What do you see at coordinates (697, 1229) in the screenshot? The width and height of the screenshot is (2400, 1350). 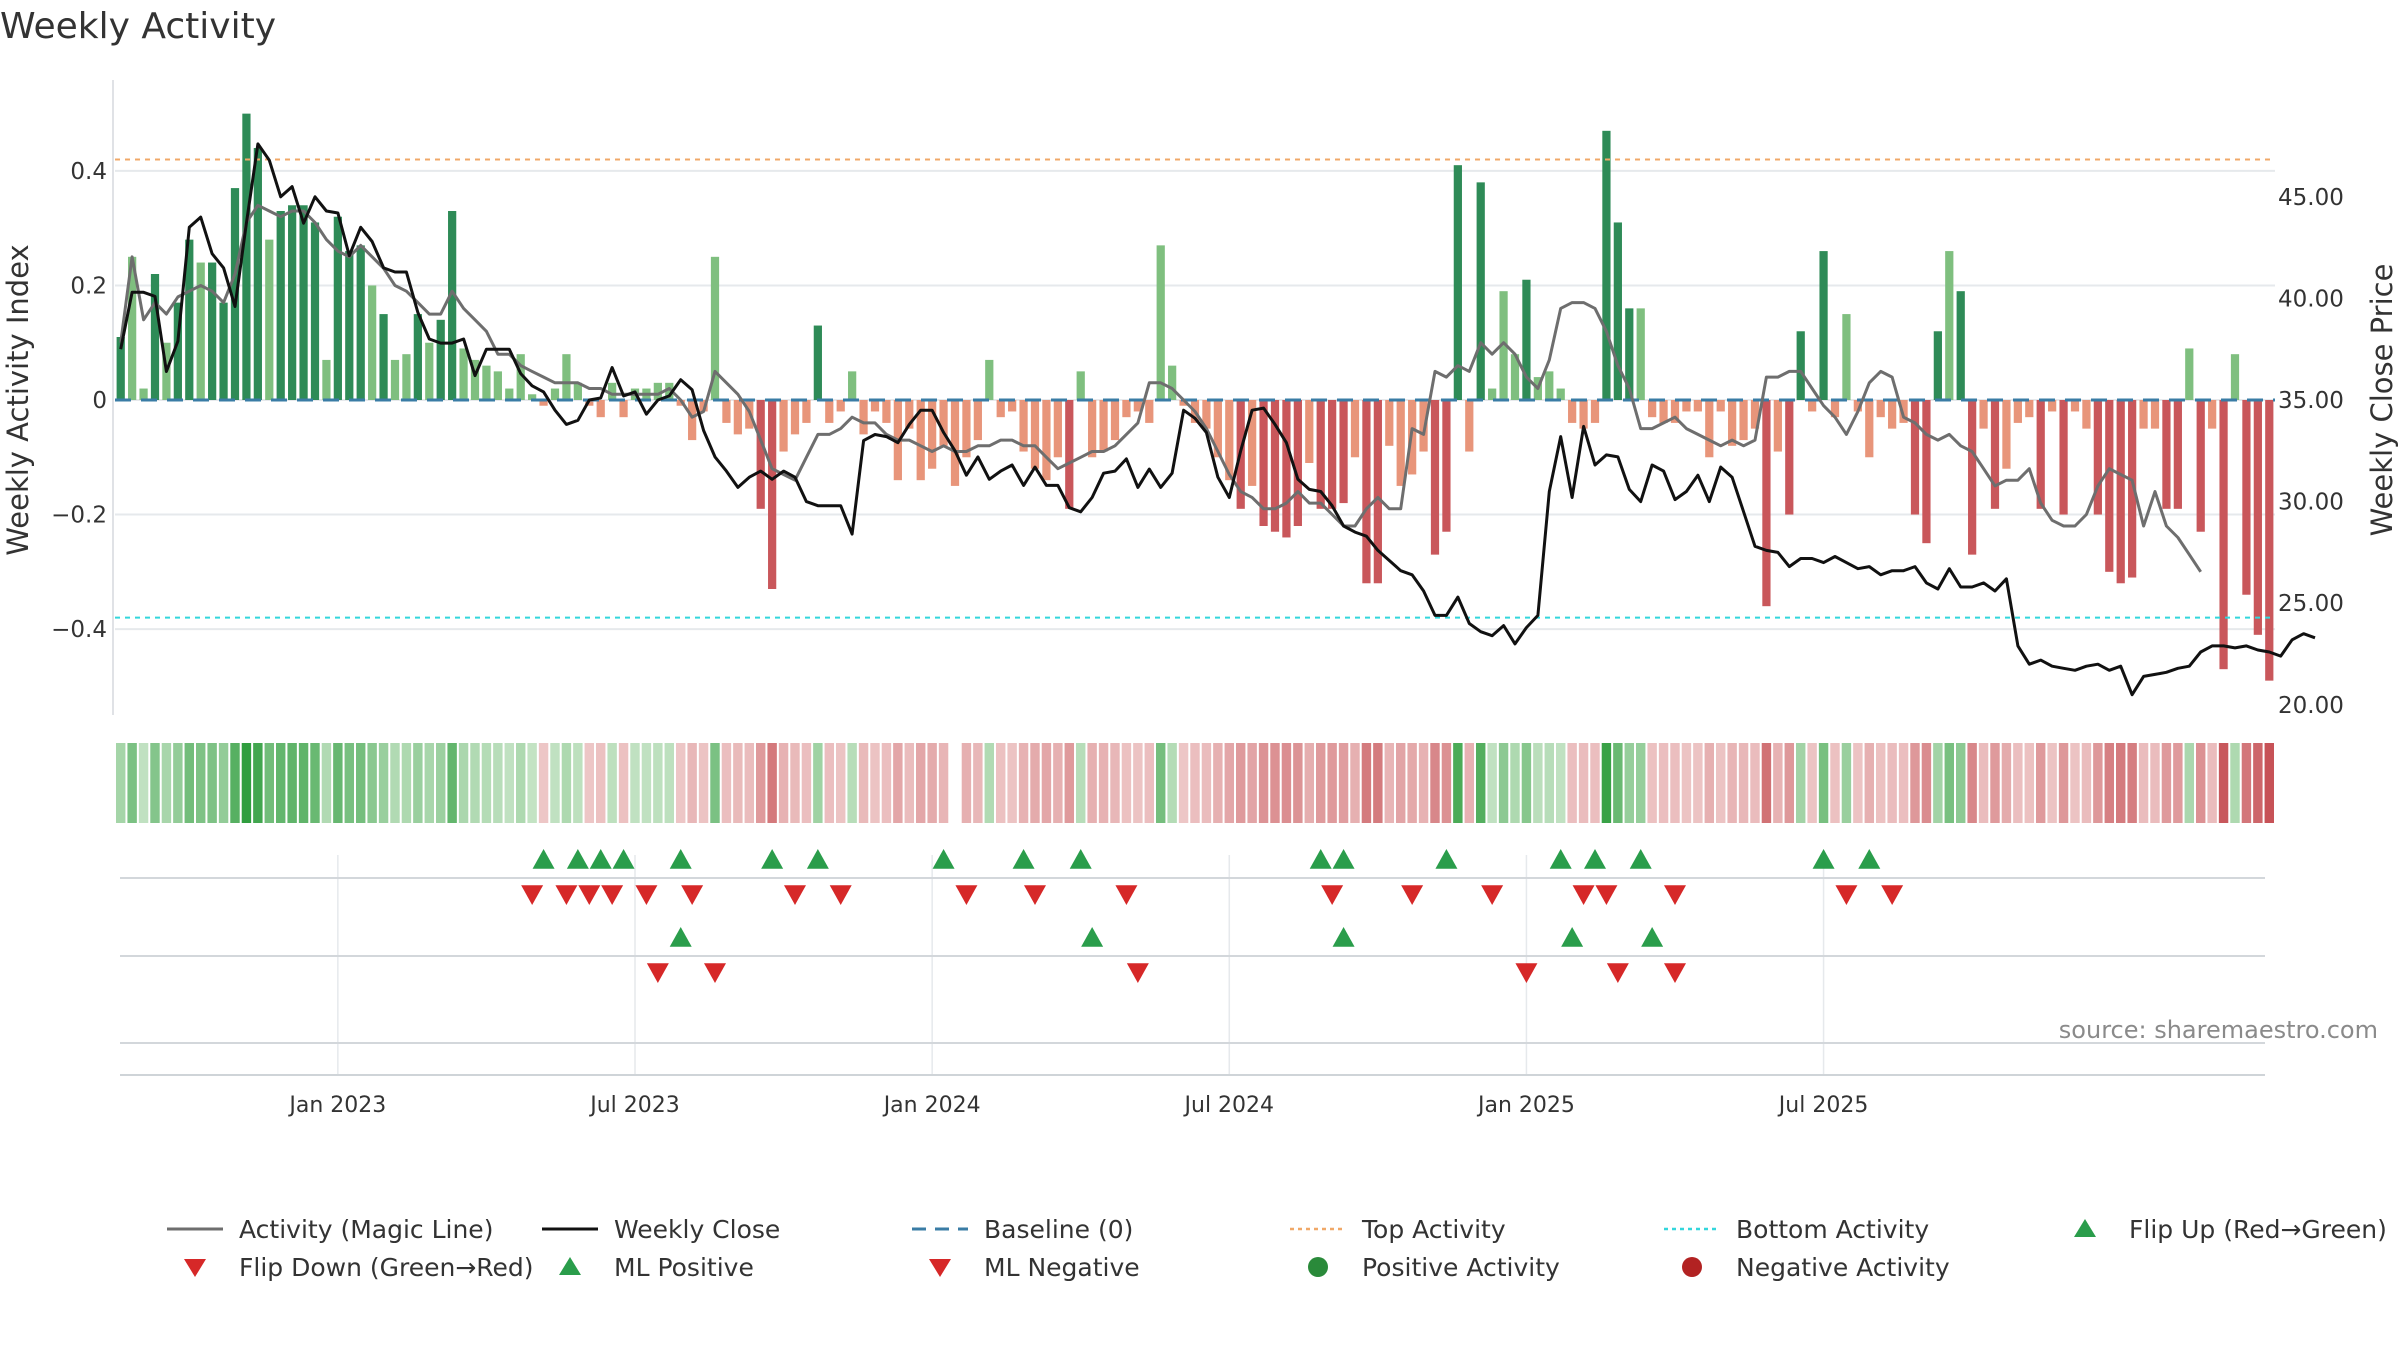 I see `legend-label: Weekly Close` at bounding box center [697, 1229].